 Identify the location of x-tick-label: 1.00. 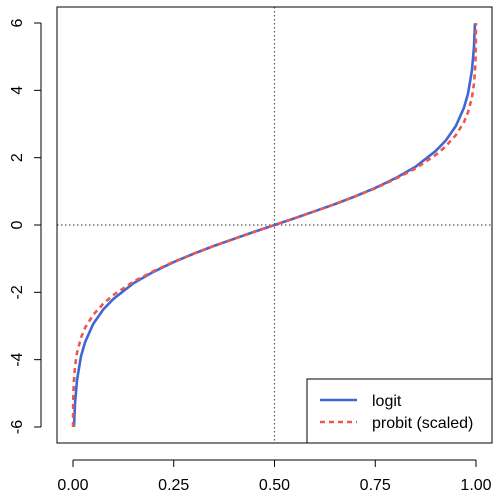
(475, 485).